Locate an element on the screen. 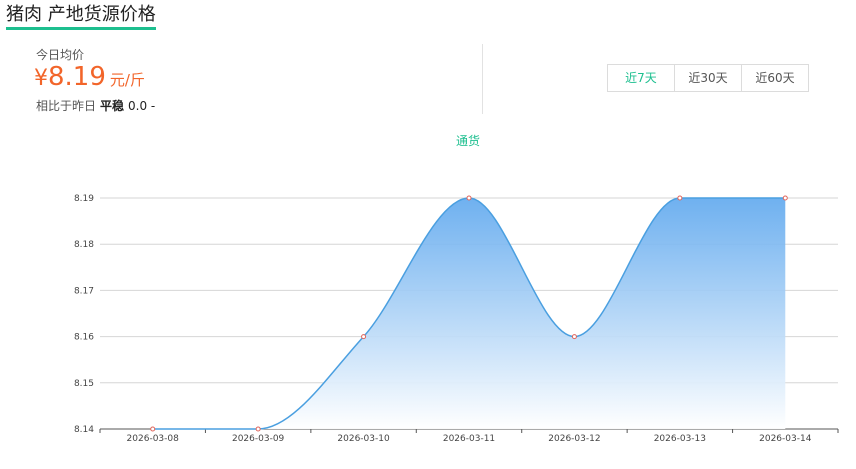  x-tick-label: 2026-03-08 is located at coordinates (153, 439).